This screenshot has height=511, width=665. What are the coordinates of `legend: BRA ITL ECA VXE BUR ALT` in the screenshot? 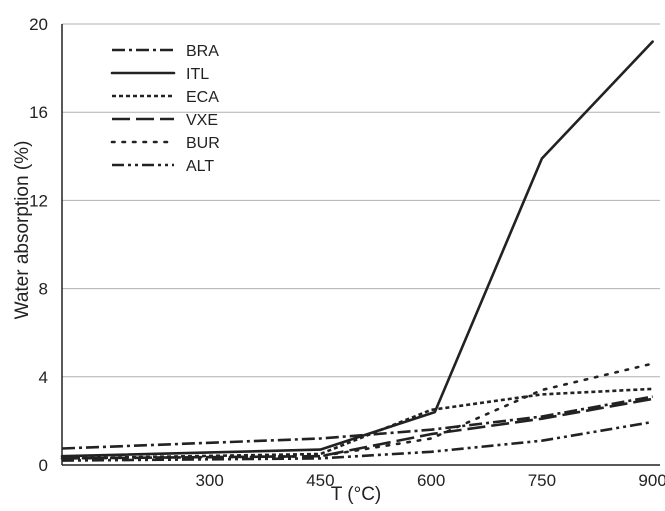 It's located at (165, 109).